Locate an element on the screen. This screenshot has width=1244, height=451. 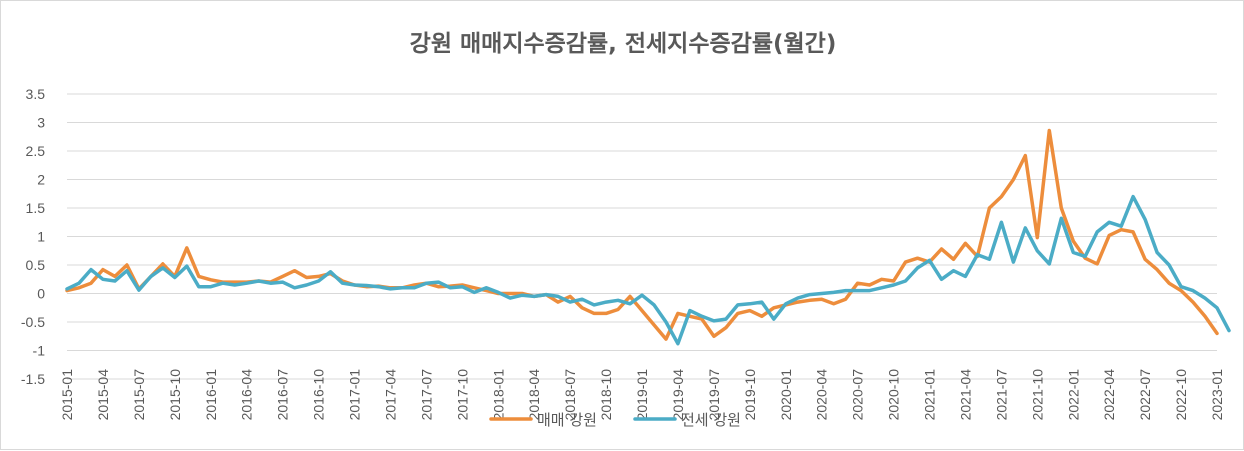
x-tick-label: 2016-10 is located at coordinates (319, 395).